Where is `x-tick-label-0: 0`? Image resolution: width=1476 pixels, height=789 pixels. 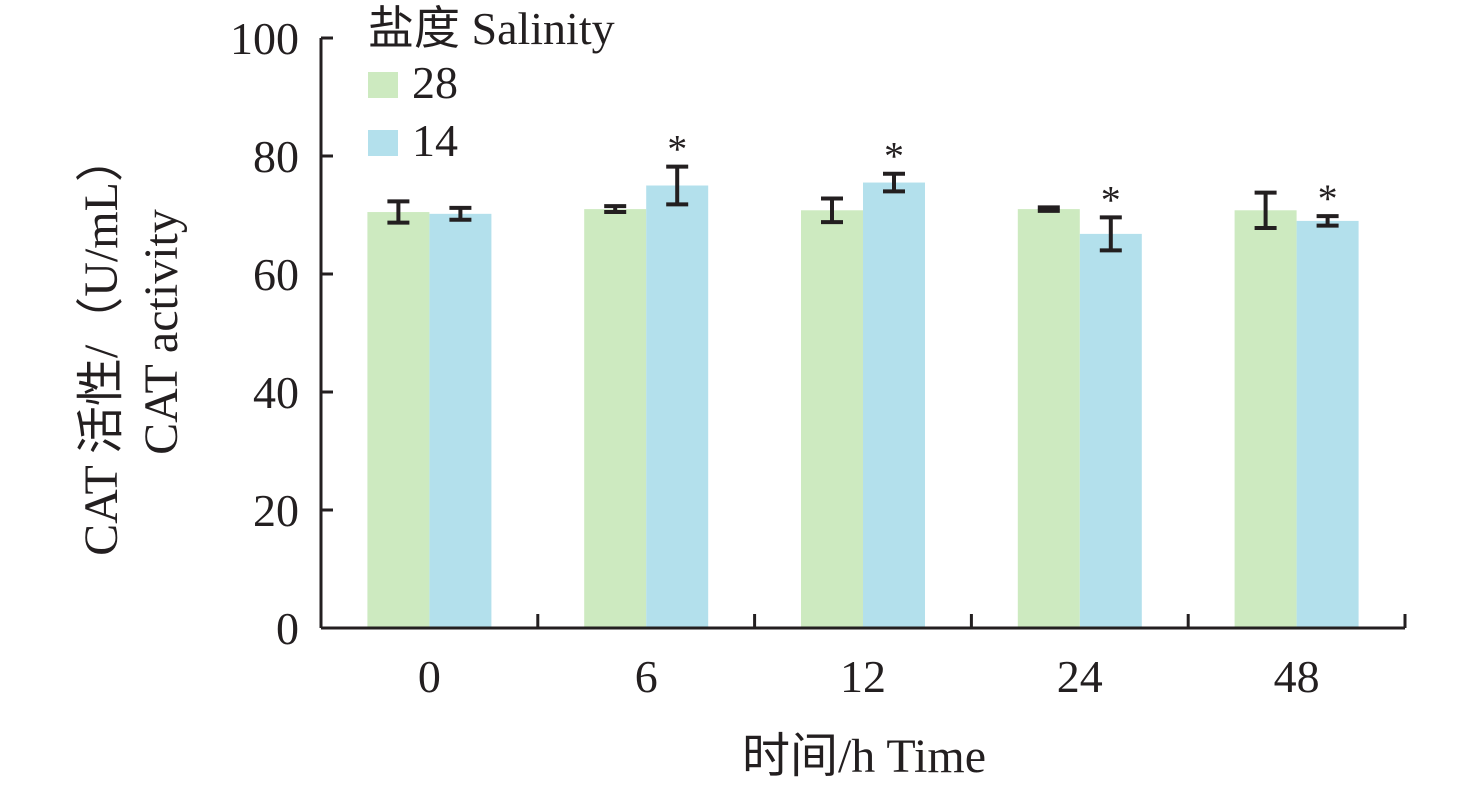 x-tick-label-0: 0 is located at coordinates (429, 676).